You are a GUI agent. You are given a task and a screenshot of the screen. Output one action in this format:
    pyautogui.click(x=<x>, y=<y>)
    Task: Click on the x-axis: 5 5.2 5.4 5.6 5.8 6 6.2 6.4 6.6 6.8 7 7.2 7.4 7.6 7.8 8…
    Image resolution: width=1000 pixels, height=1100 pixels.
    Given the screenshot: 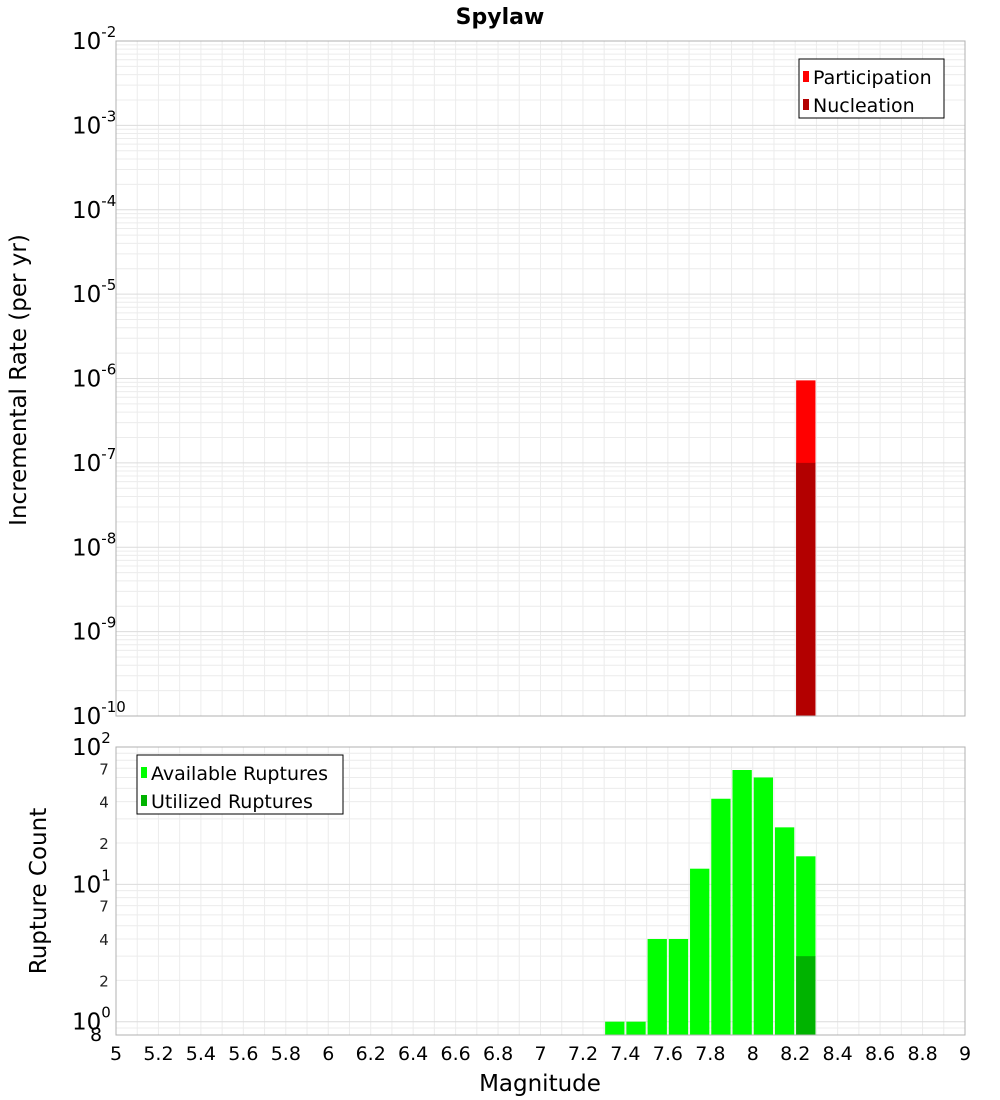 What is the action you would take?
    pyautogui.click(x=540, y=1070)
    